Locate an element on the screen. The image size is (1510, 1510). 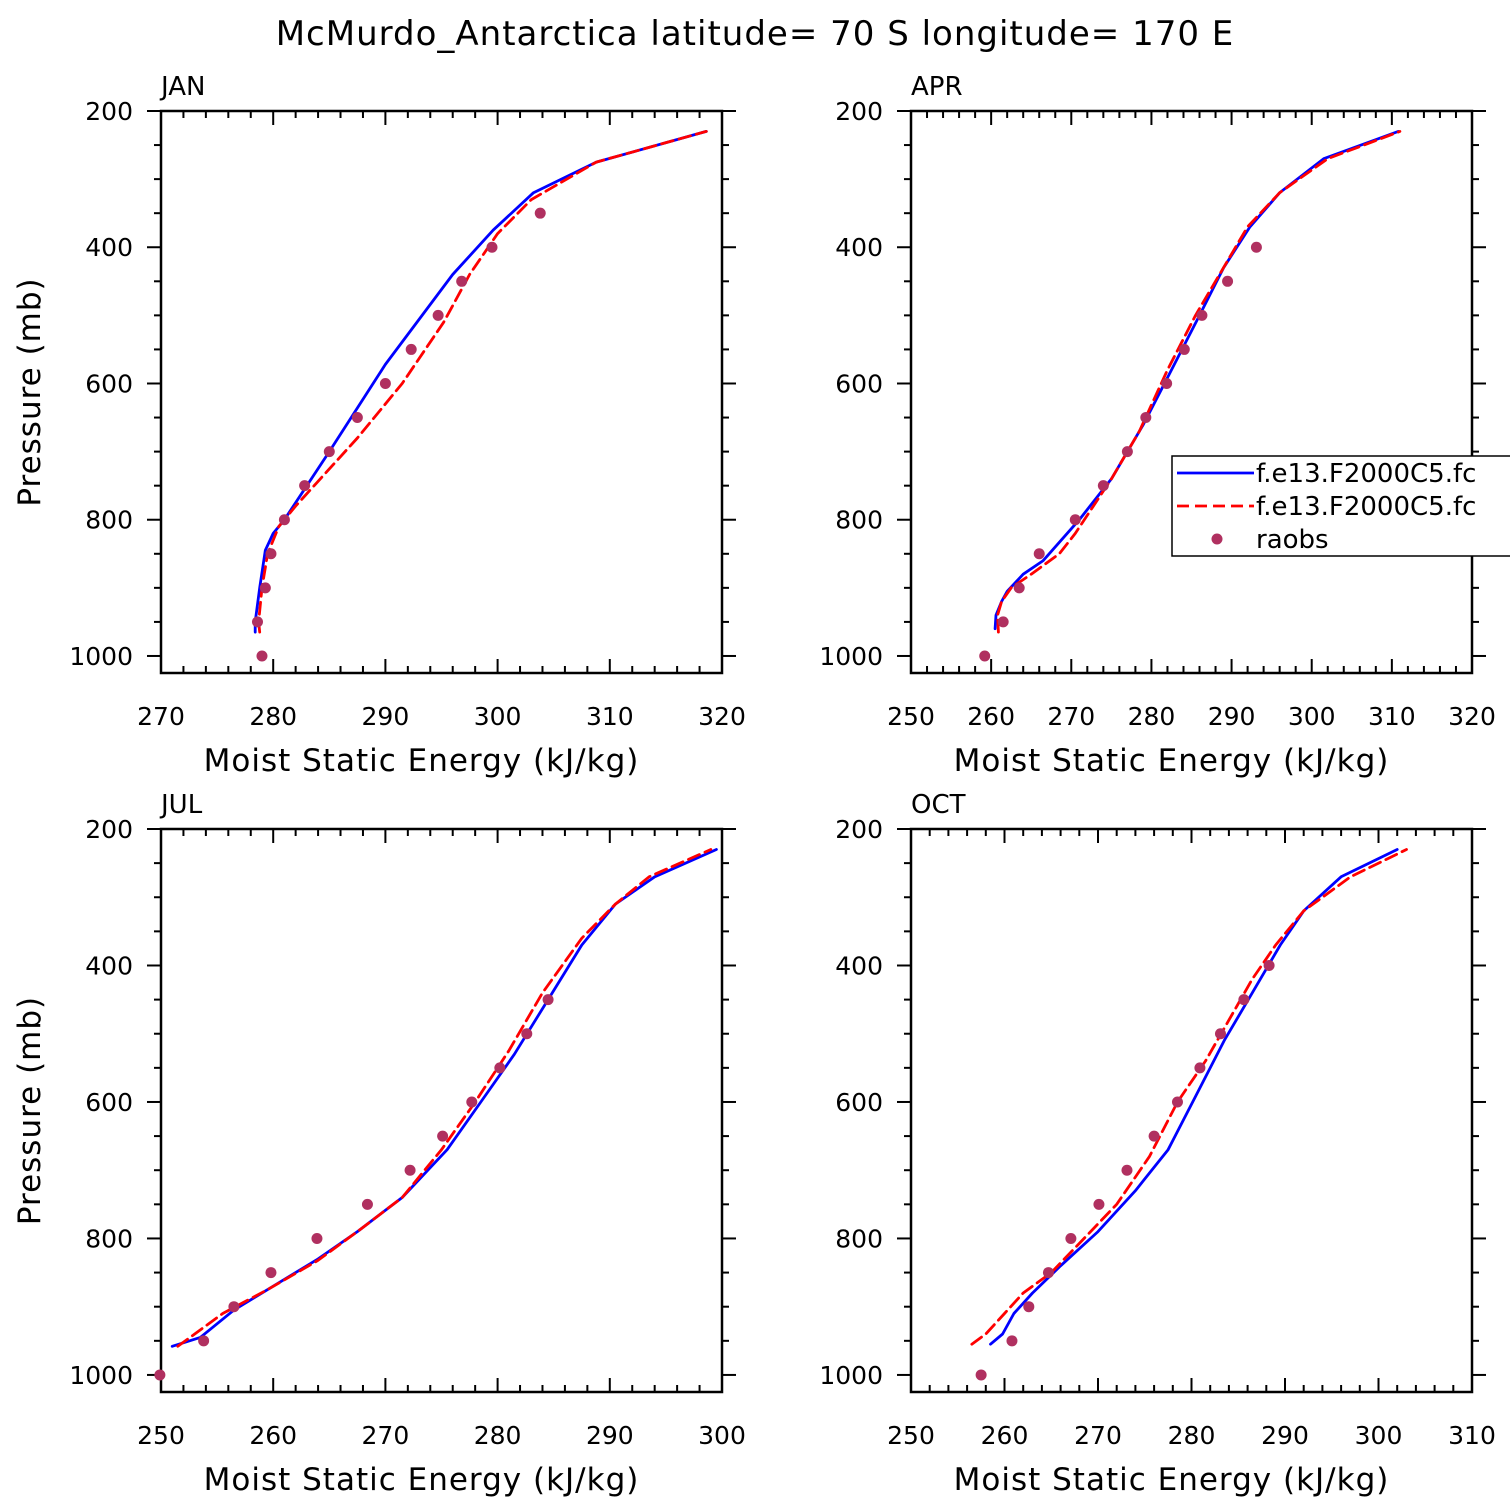
series-line-solid-jan is located at coordinates (480, 381).